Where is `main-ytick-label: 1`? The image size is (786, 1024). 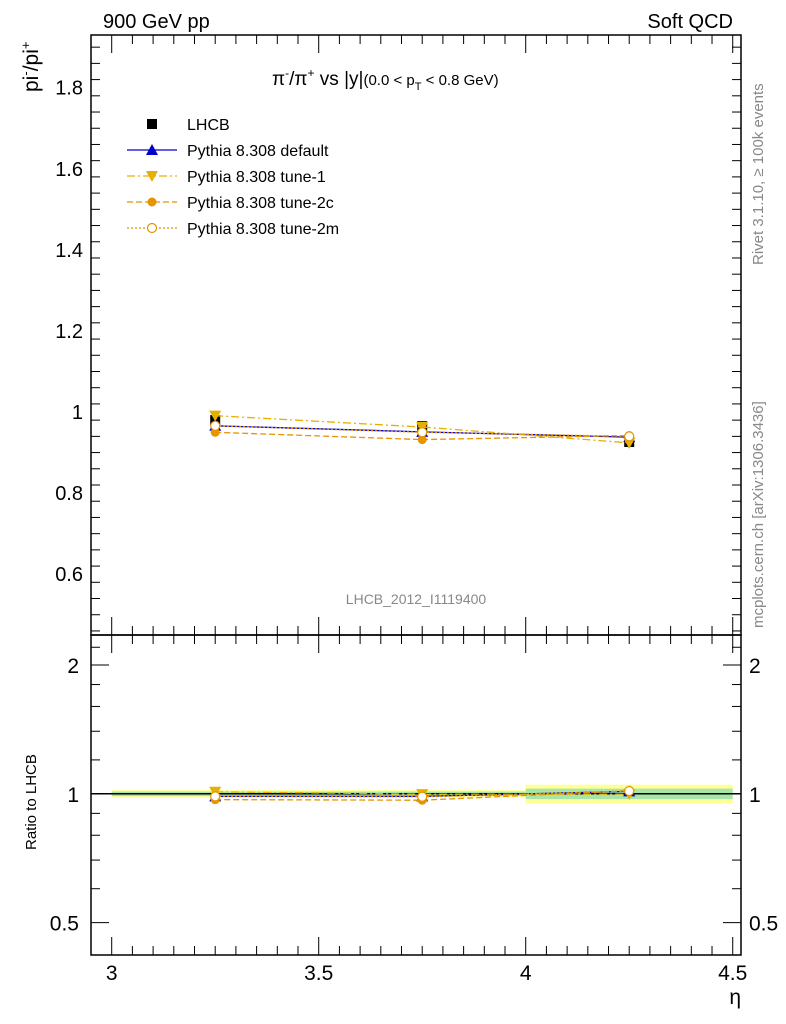 main-ytick-label: 1 is located at coordinates (77, 413).